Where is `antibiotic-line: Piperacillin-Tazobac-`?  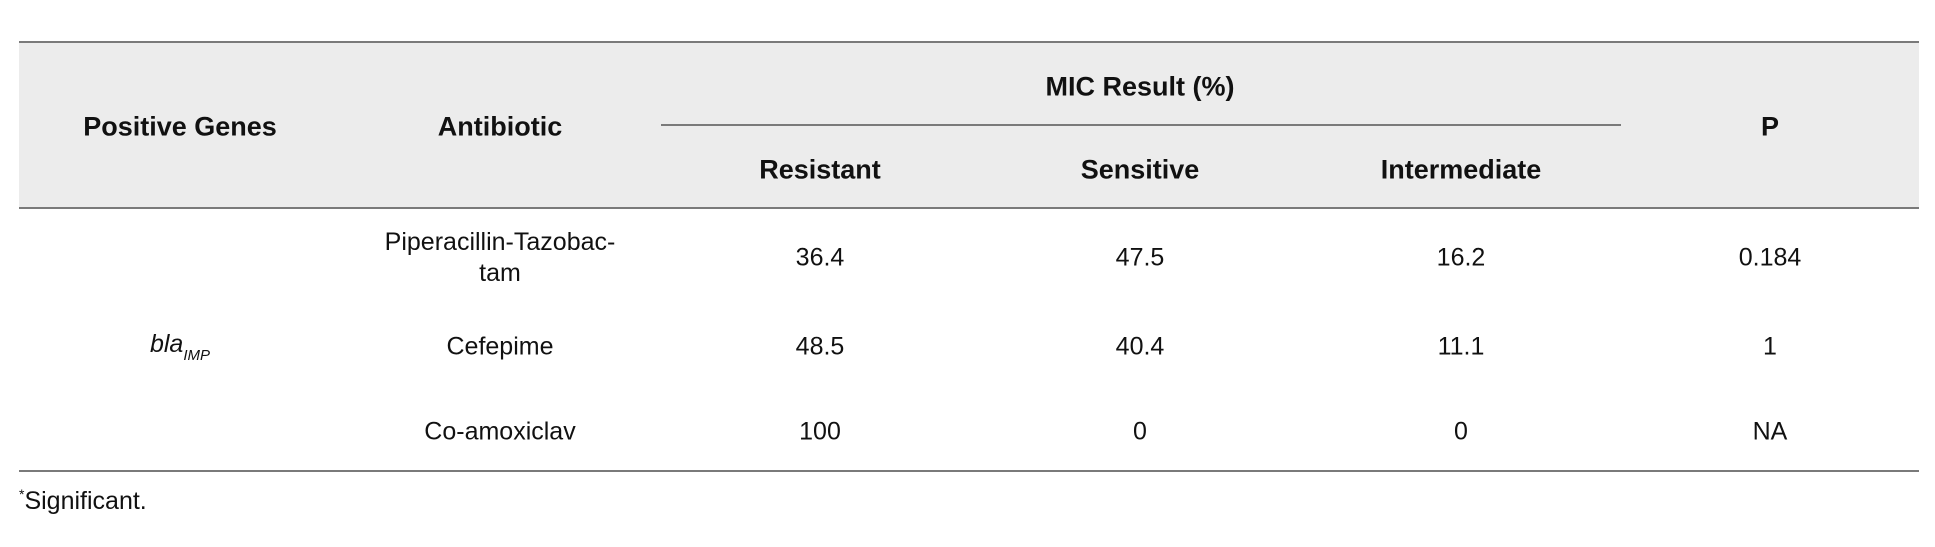
antibiotic-line: Piperacillin-Tazobac- is located at coordinates (500, 242).